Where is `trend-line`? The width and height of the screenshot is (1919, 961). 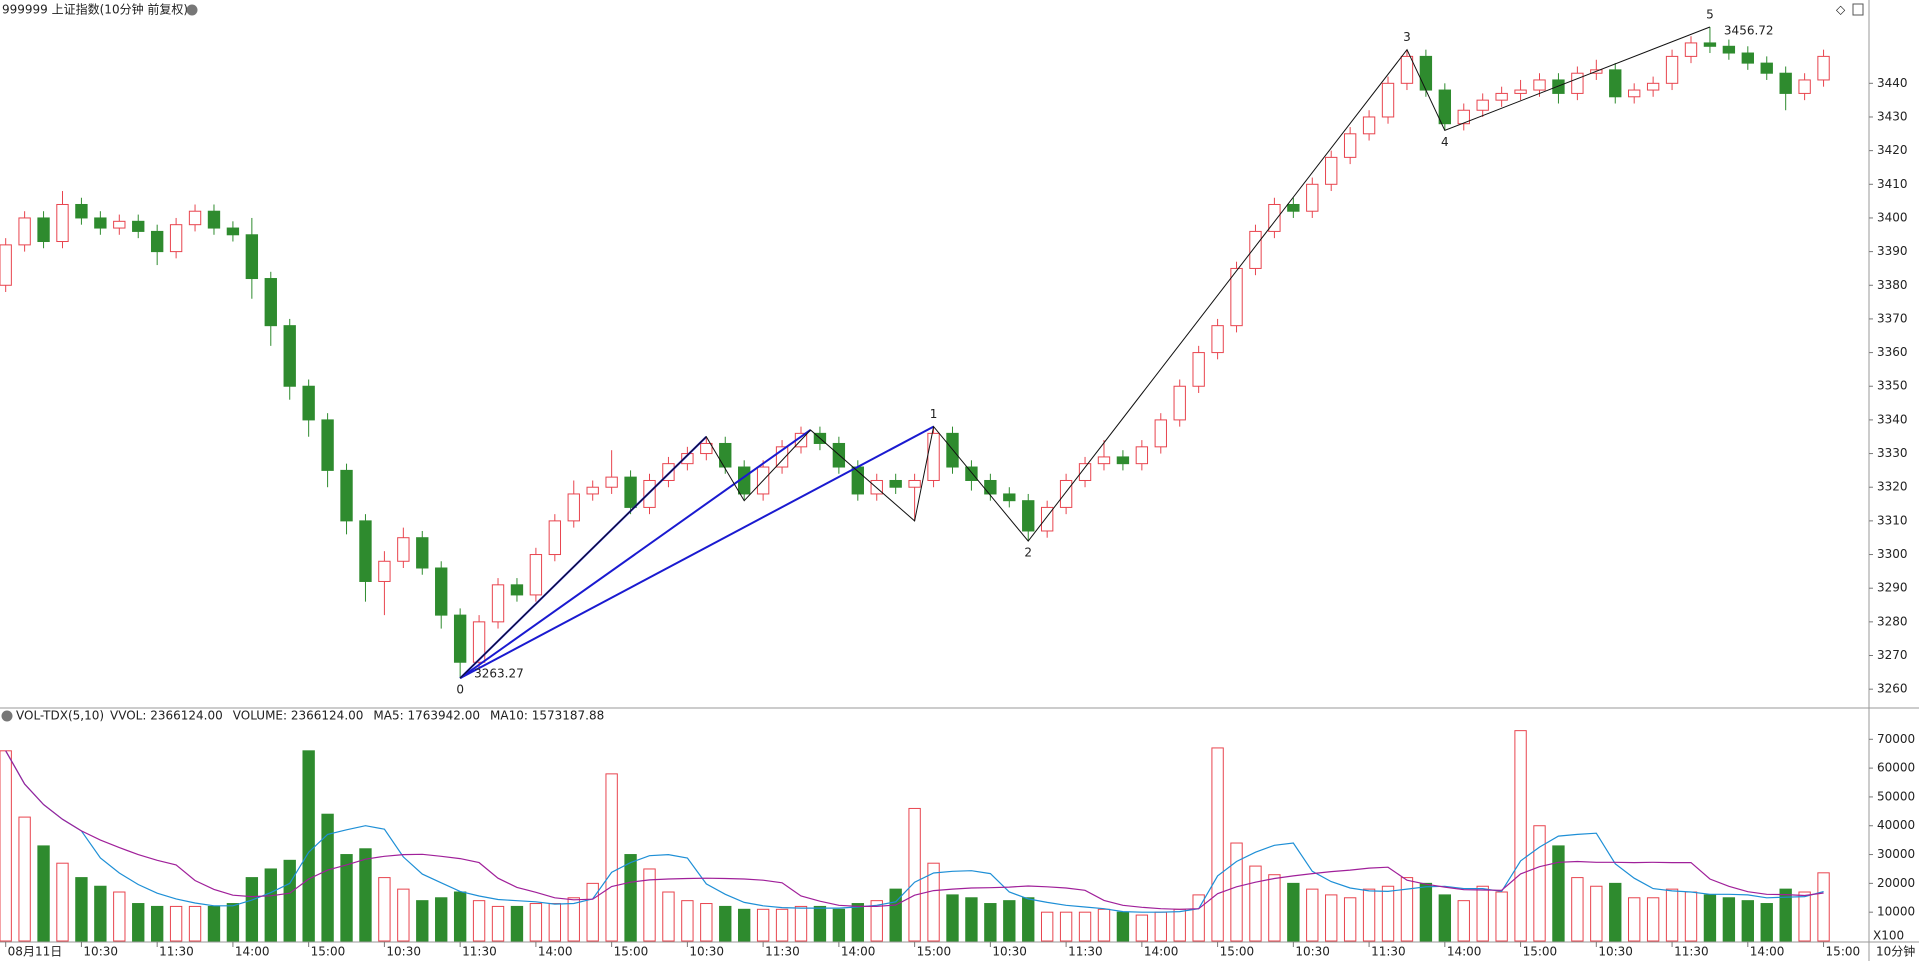
trend-line is located at coordinates (697, 552).